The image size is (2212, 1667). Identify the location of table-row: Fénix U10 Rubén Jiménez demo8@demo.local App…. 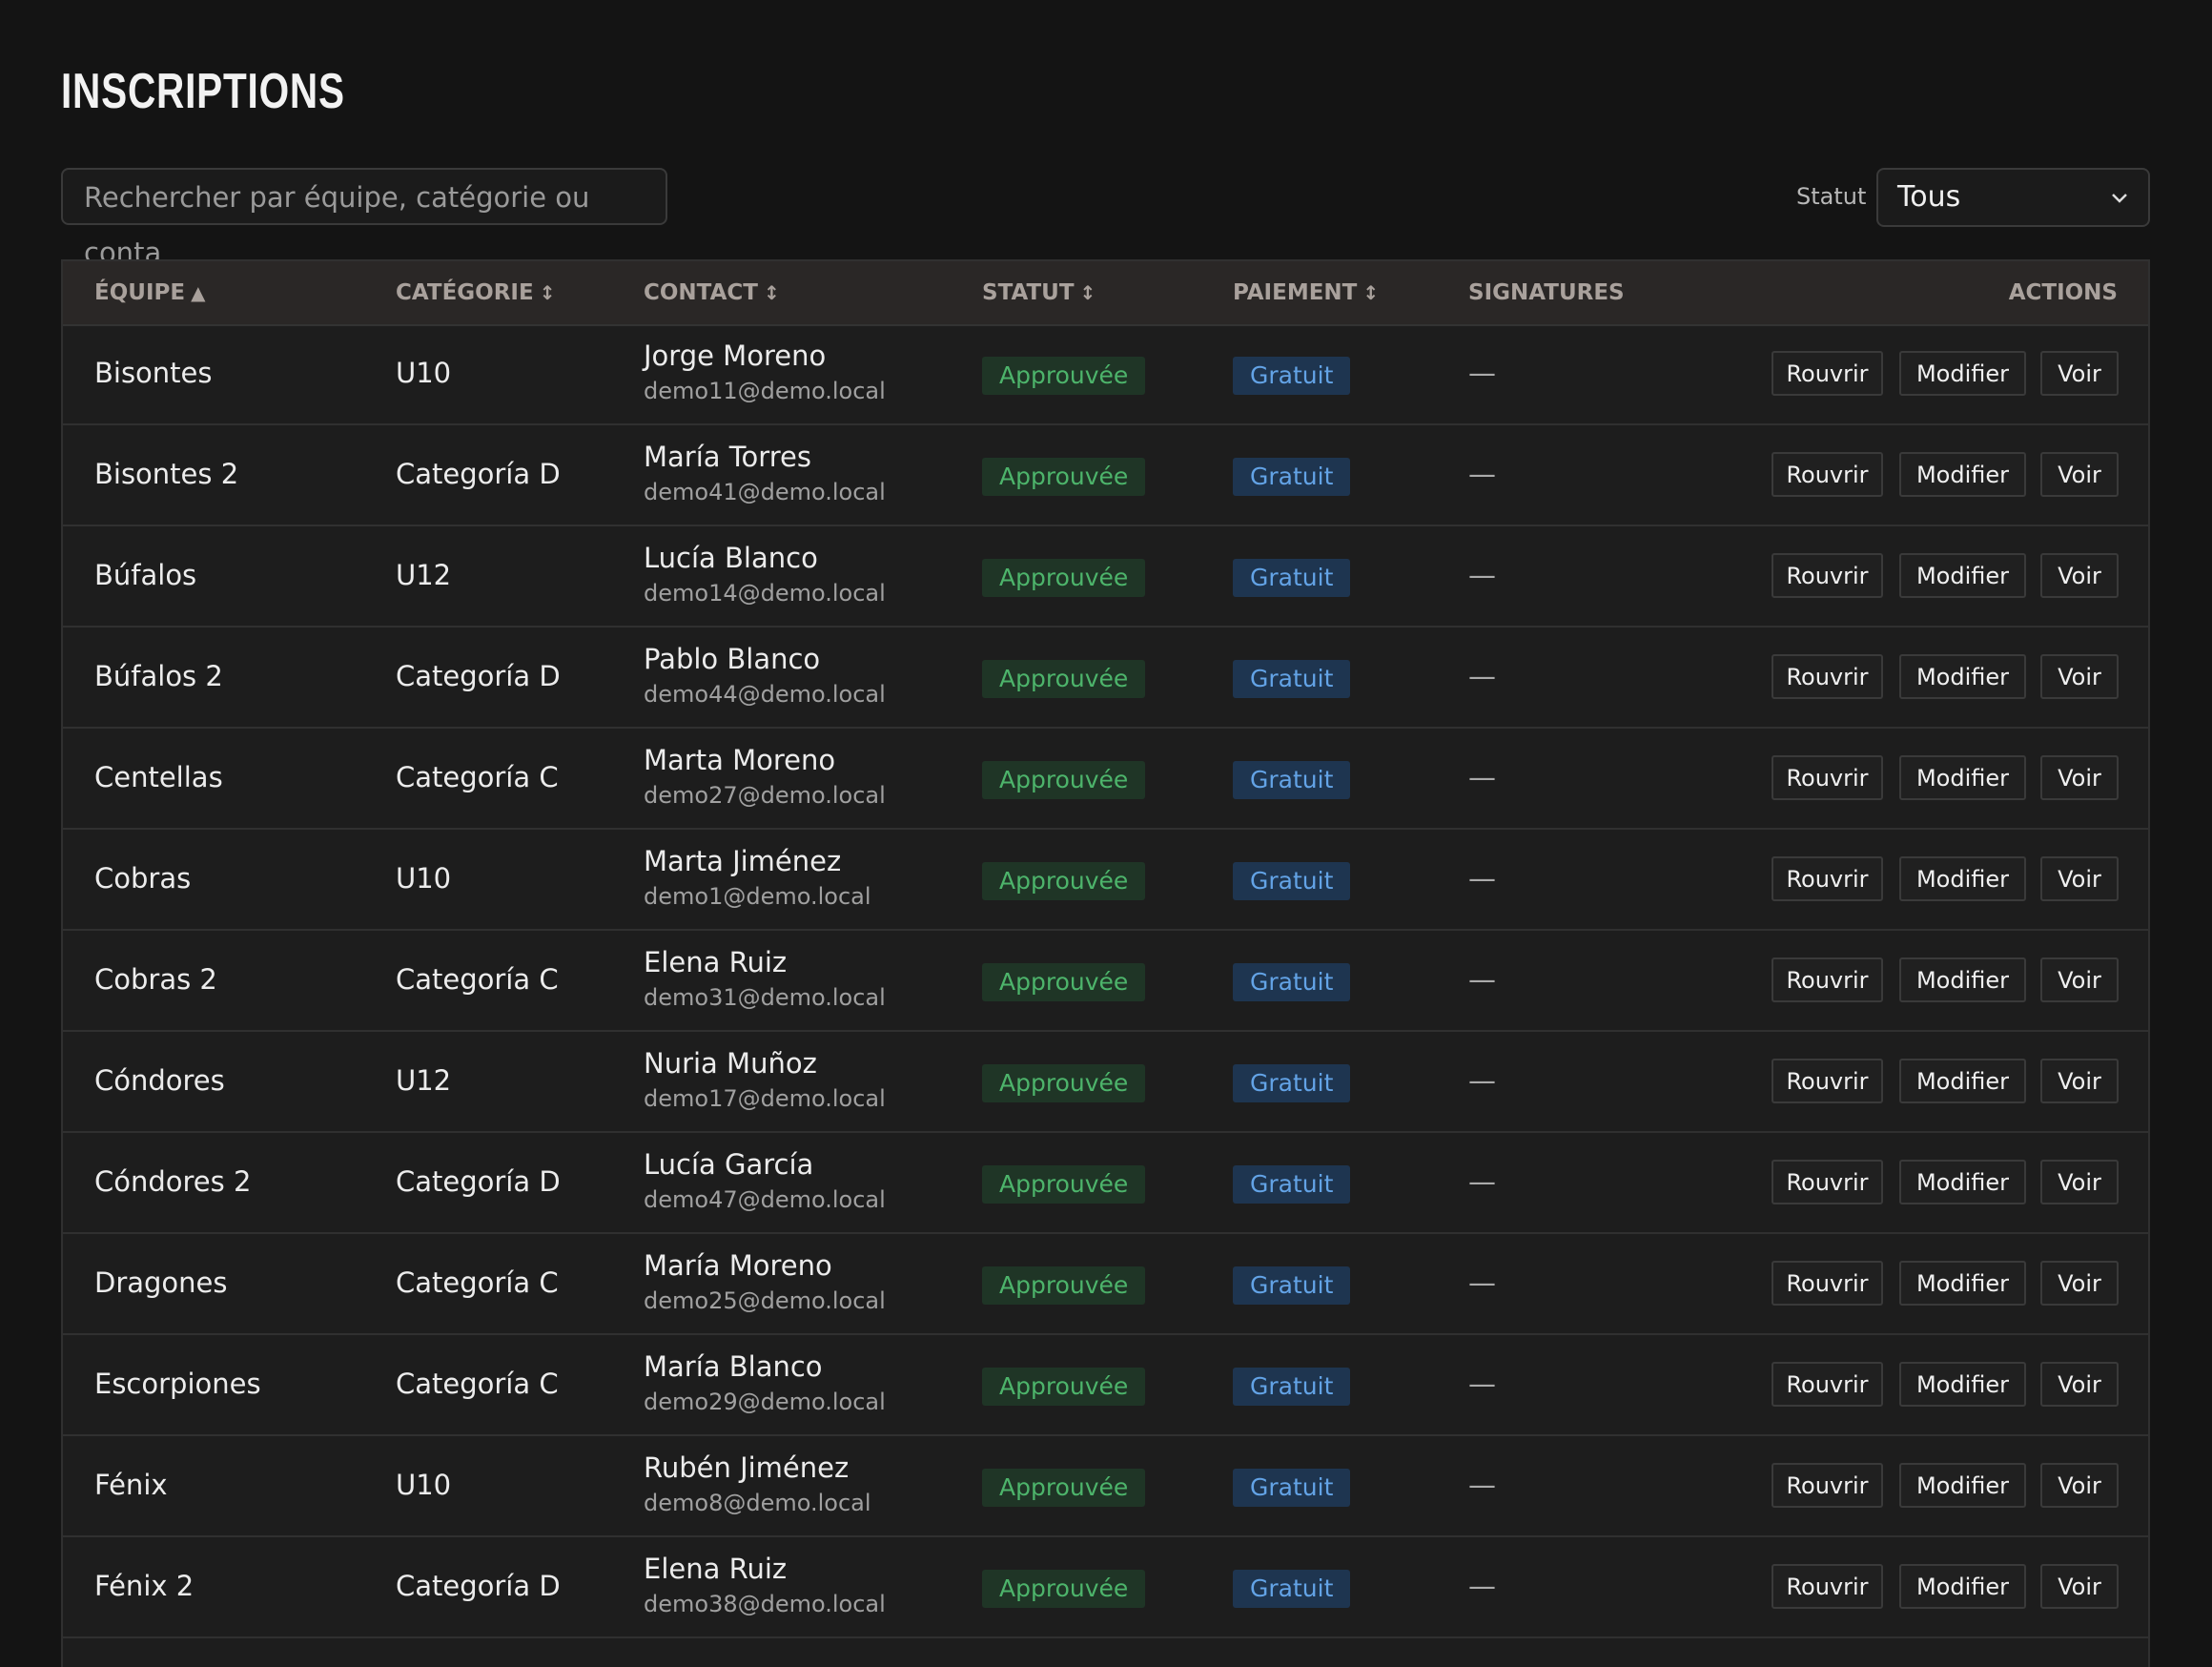
(1105, 1486).